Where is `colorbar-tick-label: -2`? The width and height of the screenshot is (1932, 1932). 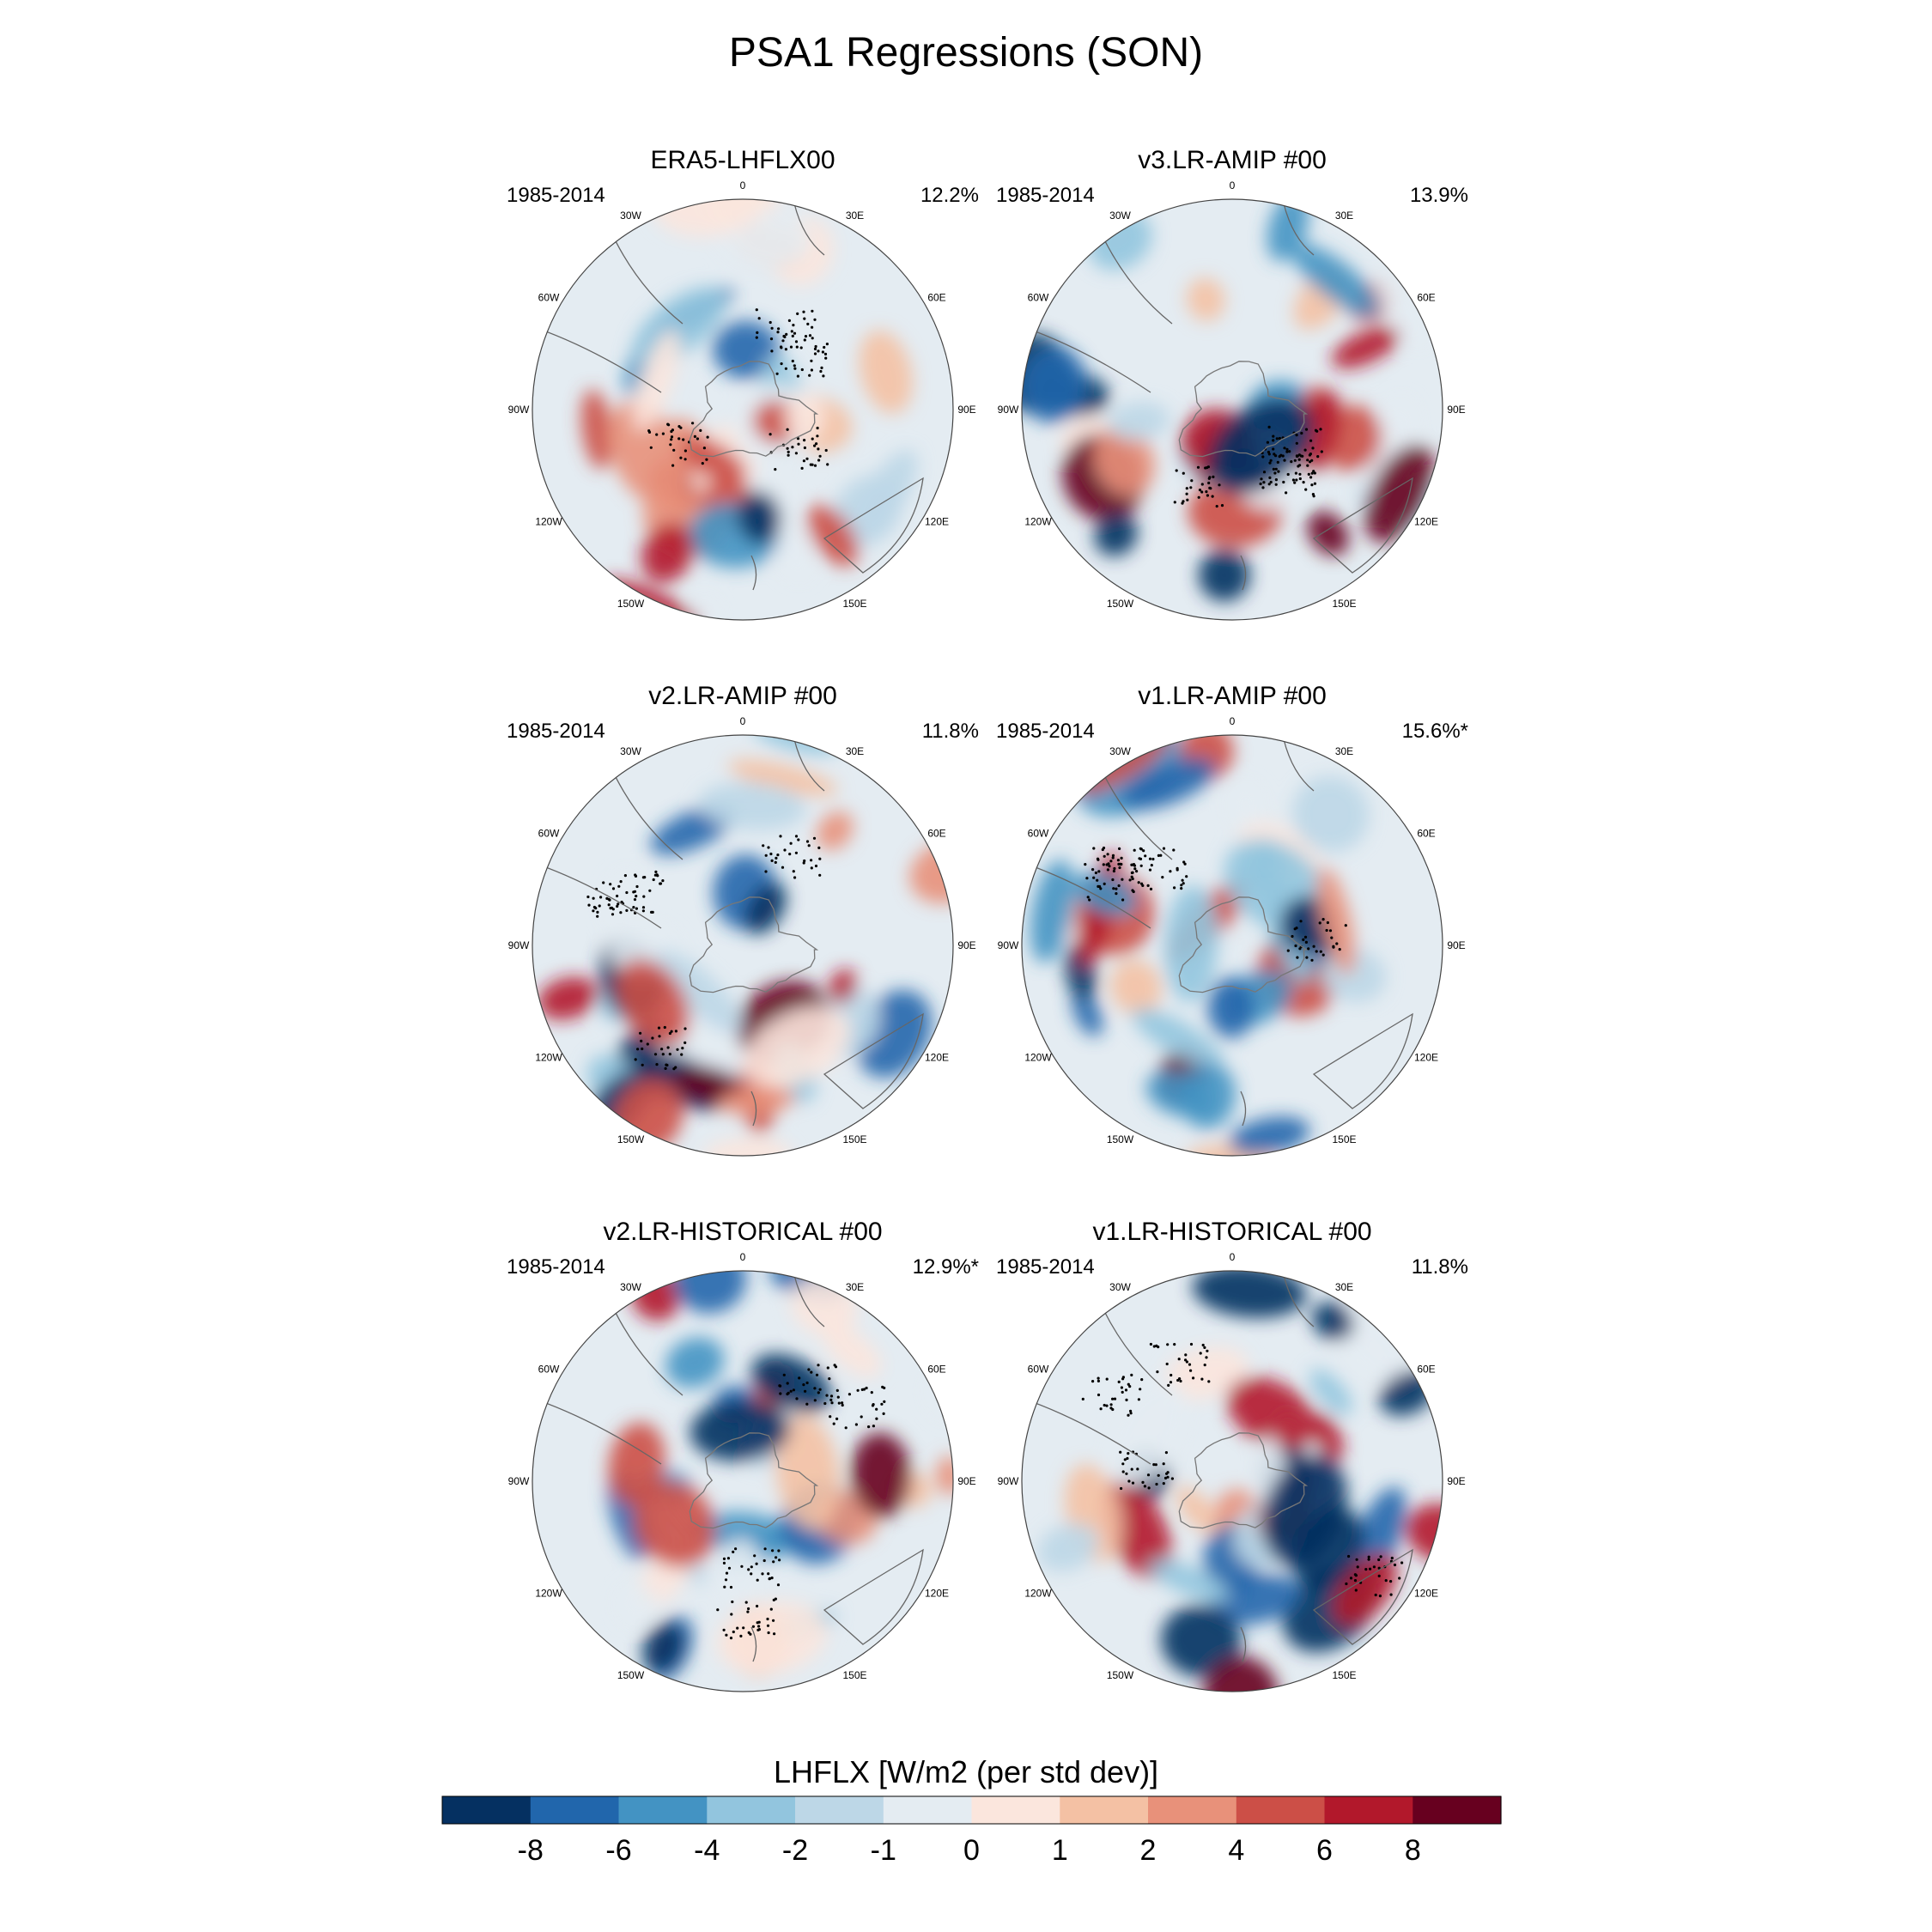
colorbar-tick-label: -2 is located at coordinates (795, 1850).